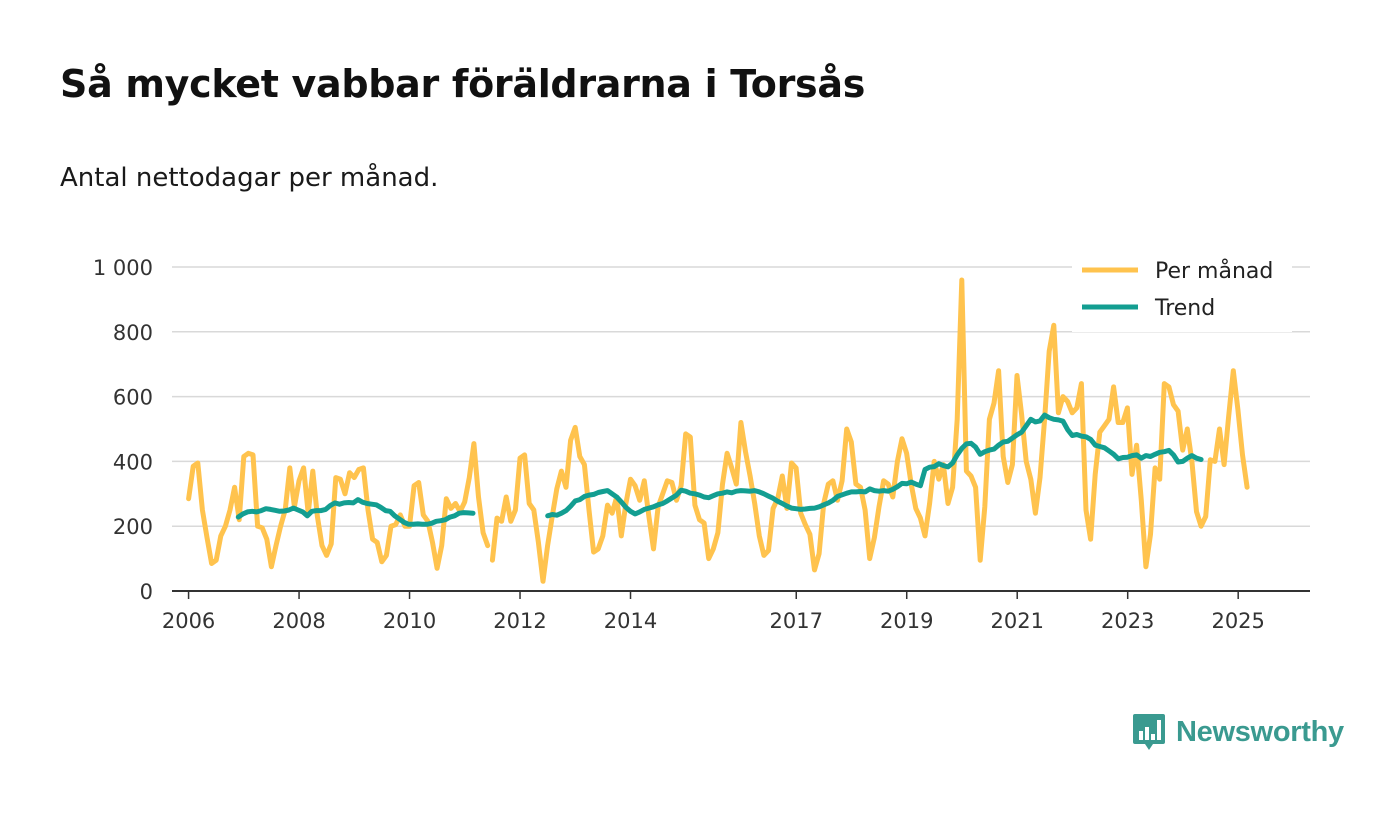 This screenshot has height=813, width=1400. What do you see at coordinates (409, 621) in the screenshot?
I see `x-tick-label: 2010` at bounding box center [409, 621].